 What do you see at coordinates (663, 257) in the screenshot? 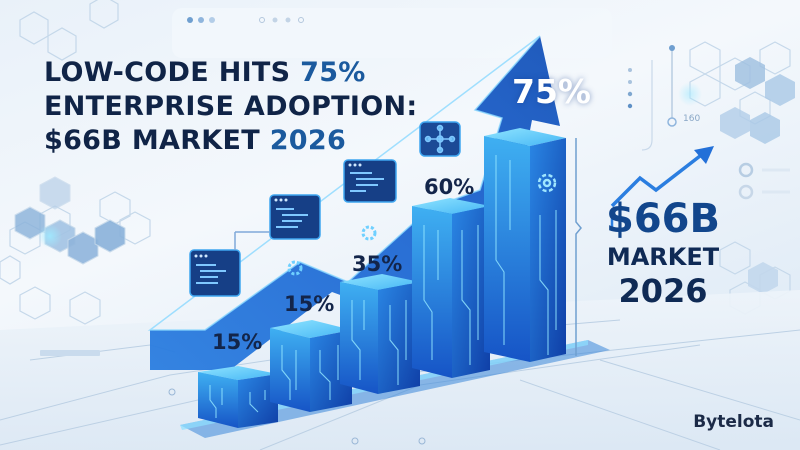
I see `market-word: MARKET` at bounding box center [663, 257].